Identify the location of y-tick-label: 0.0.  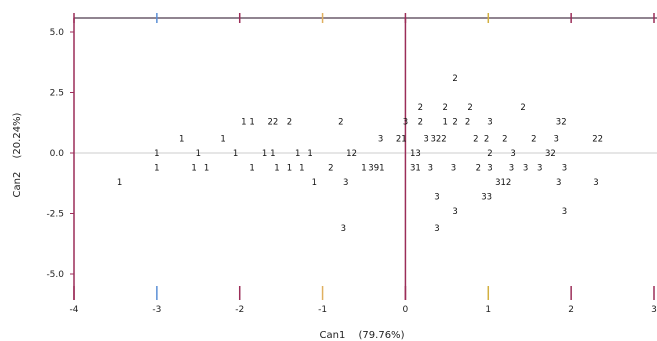
(57, 154).